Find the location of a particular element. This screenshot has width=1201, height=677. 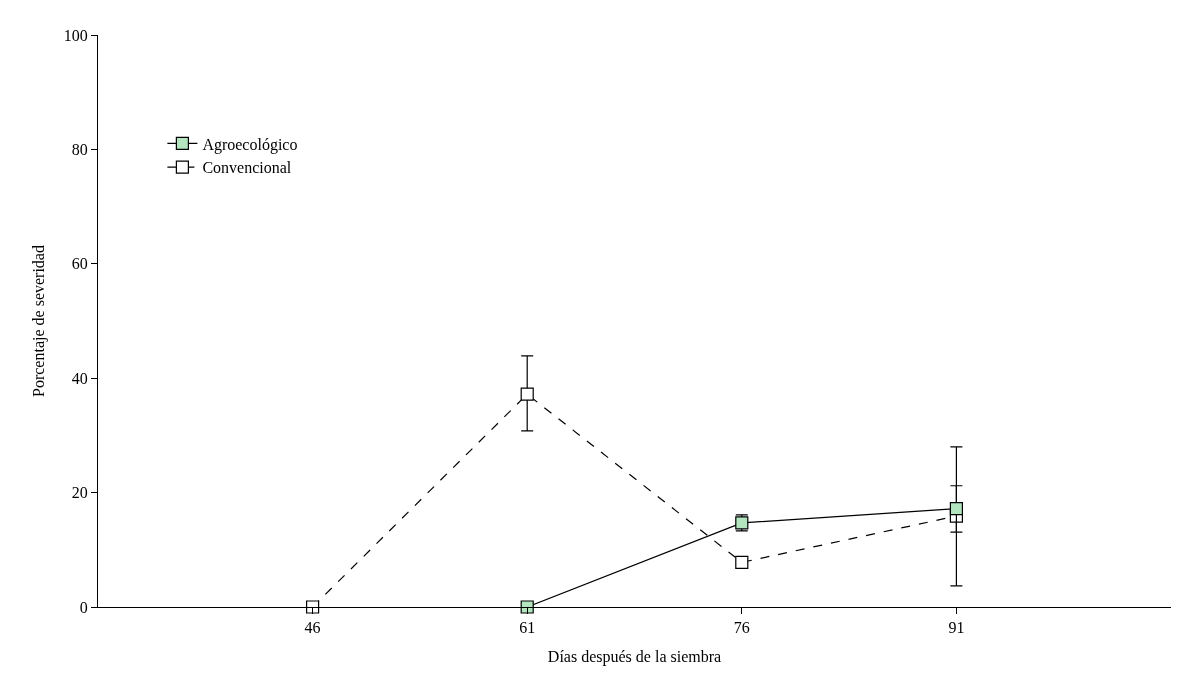

y-axis-title: Porcentaje de severidad is located at coordinates (38, 321).